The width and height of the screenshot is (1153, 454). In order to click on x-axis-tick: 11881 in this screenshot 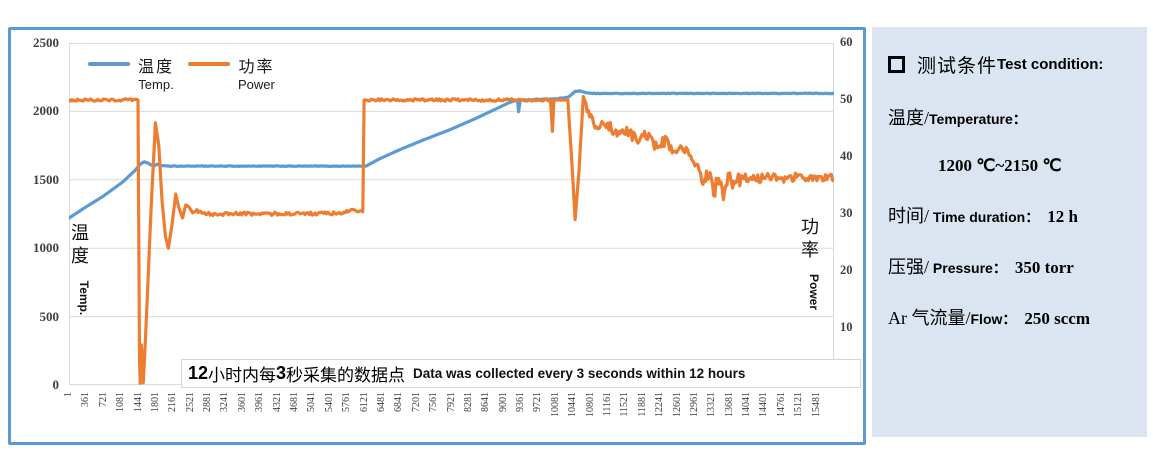, I will do `click(642, 404)`.